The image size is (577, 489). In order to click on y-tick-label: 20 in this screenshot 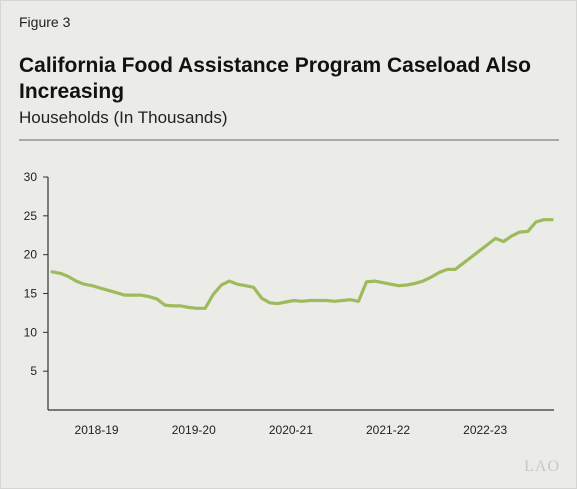, I will do `click(31, 255)`.